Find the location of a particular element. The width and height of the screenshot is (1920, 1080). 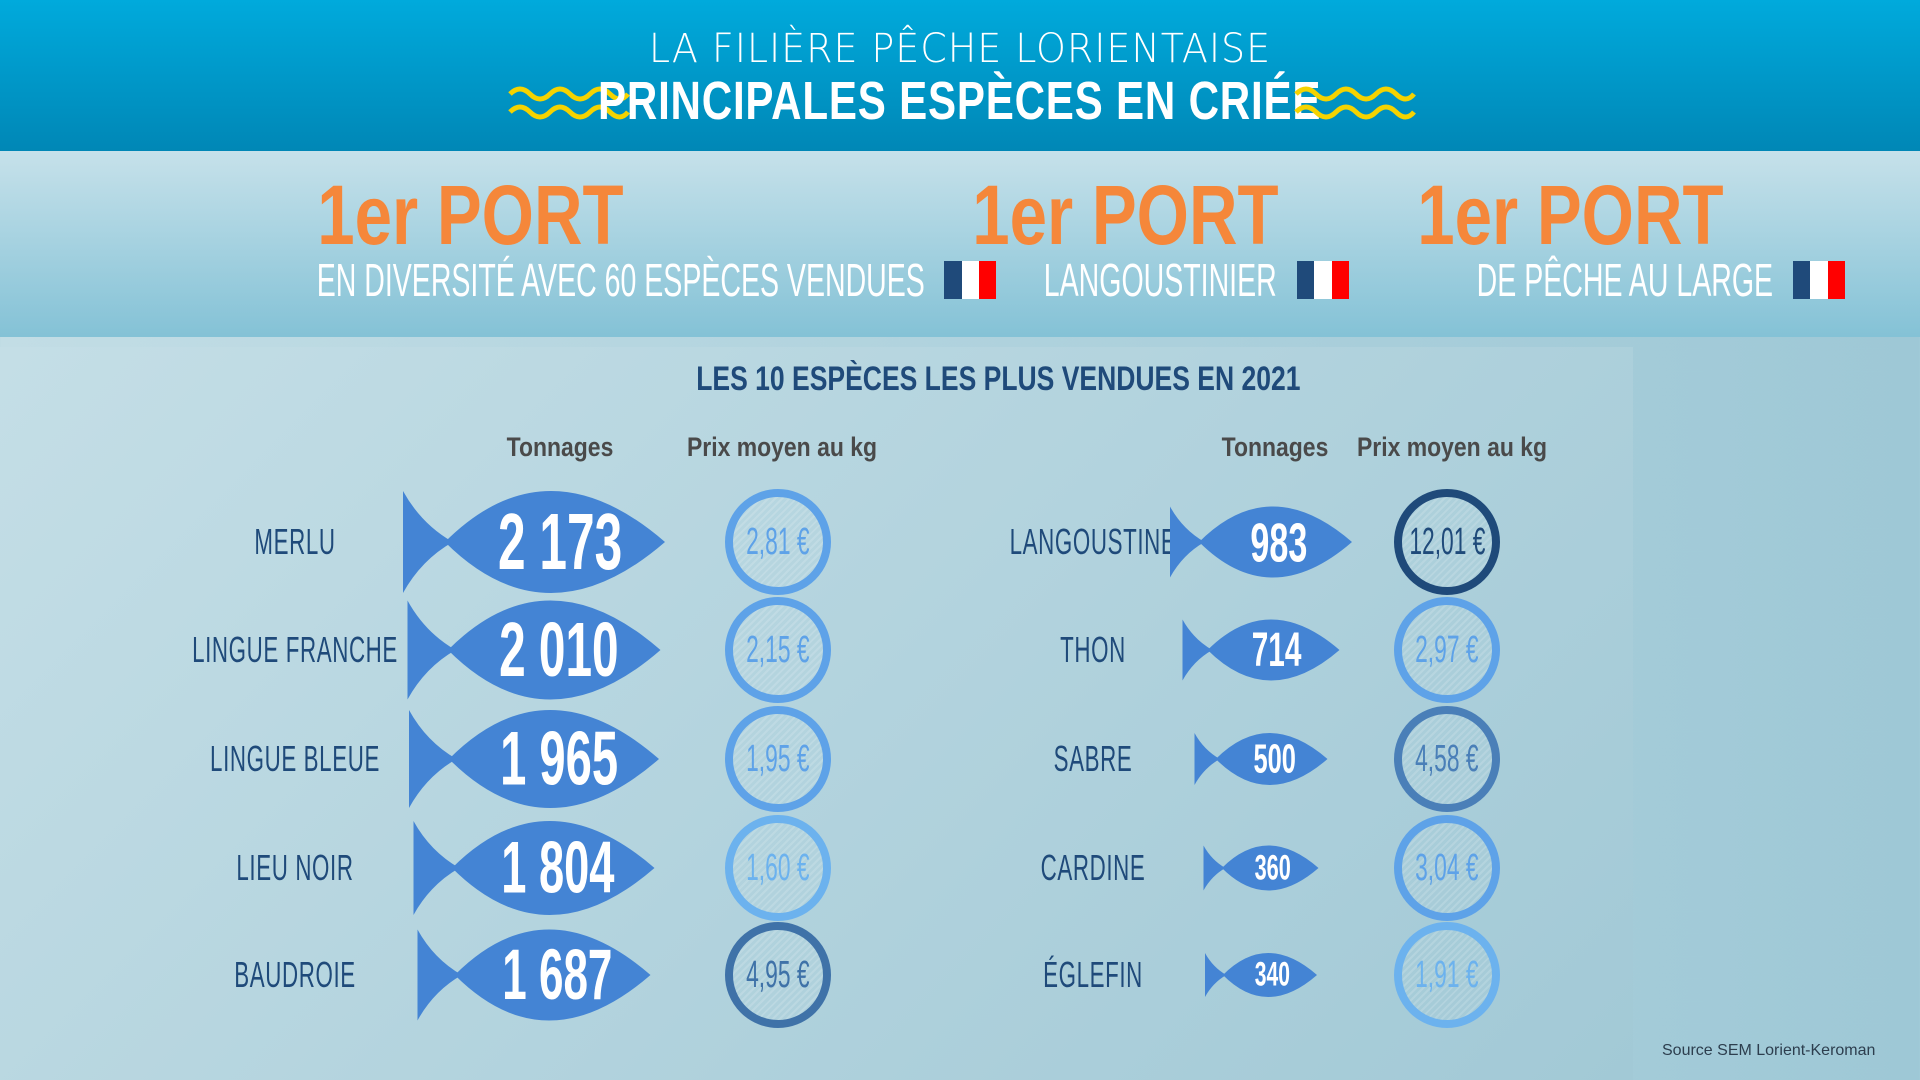

price-value: 12,01 € is located at coordinates (1447, 541).